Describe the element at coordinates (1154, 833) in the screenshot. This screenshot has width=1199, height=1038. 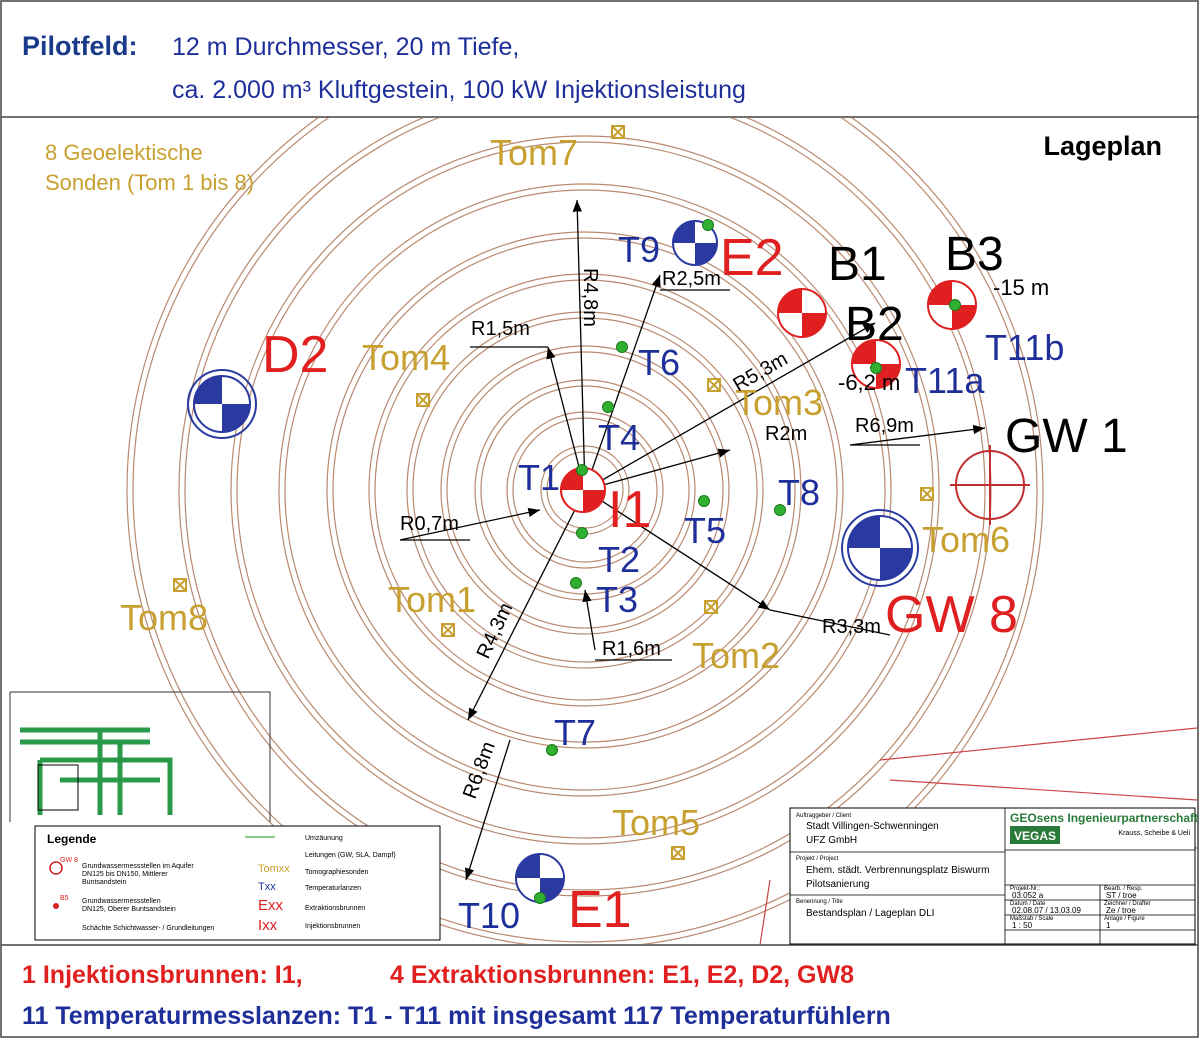
I see `label: Krauss, Scheibe & Ueli` at that location.